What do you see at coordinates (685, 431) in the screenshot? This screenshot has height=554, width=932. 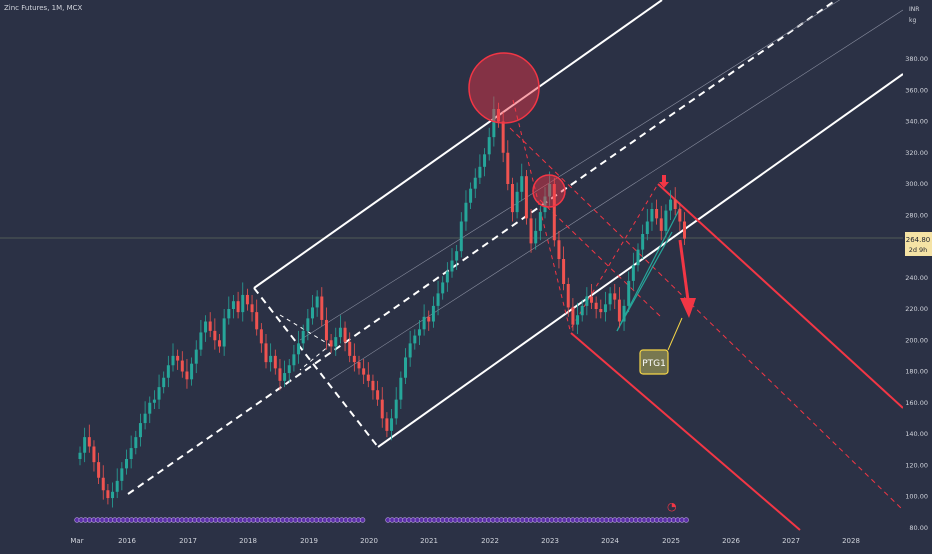 I see `red-lower-line` at bounding box center [685, 431].